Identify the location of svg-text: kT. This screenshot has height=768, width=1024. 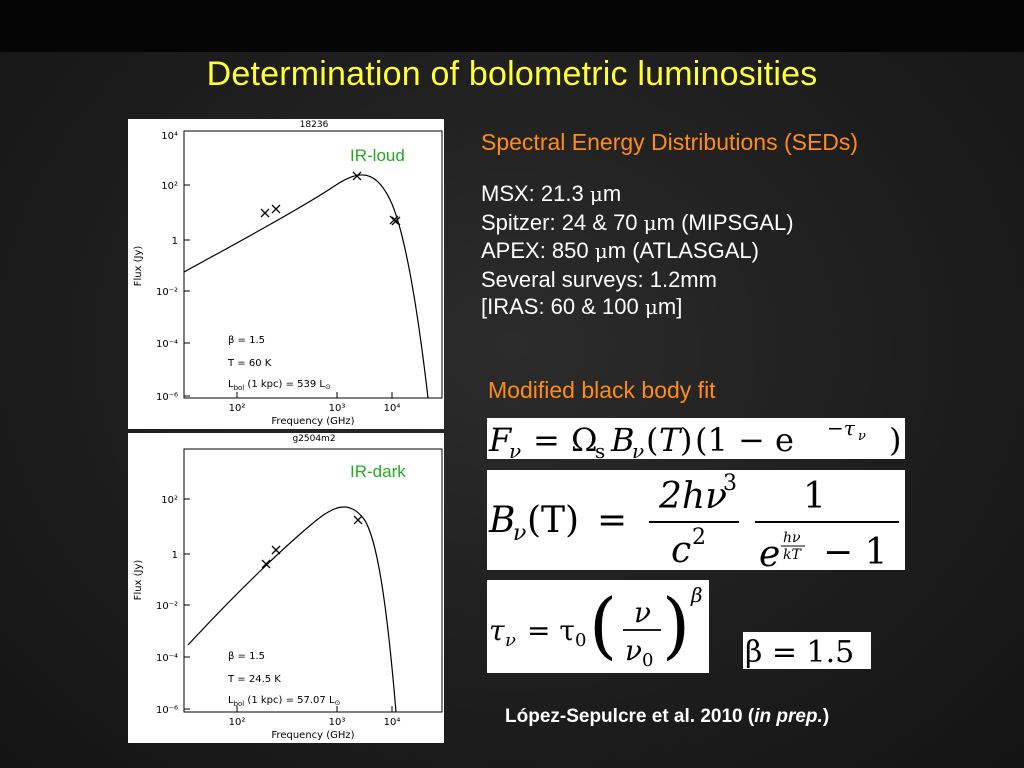
(792, 555).